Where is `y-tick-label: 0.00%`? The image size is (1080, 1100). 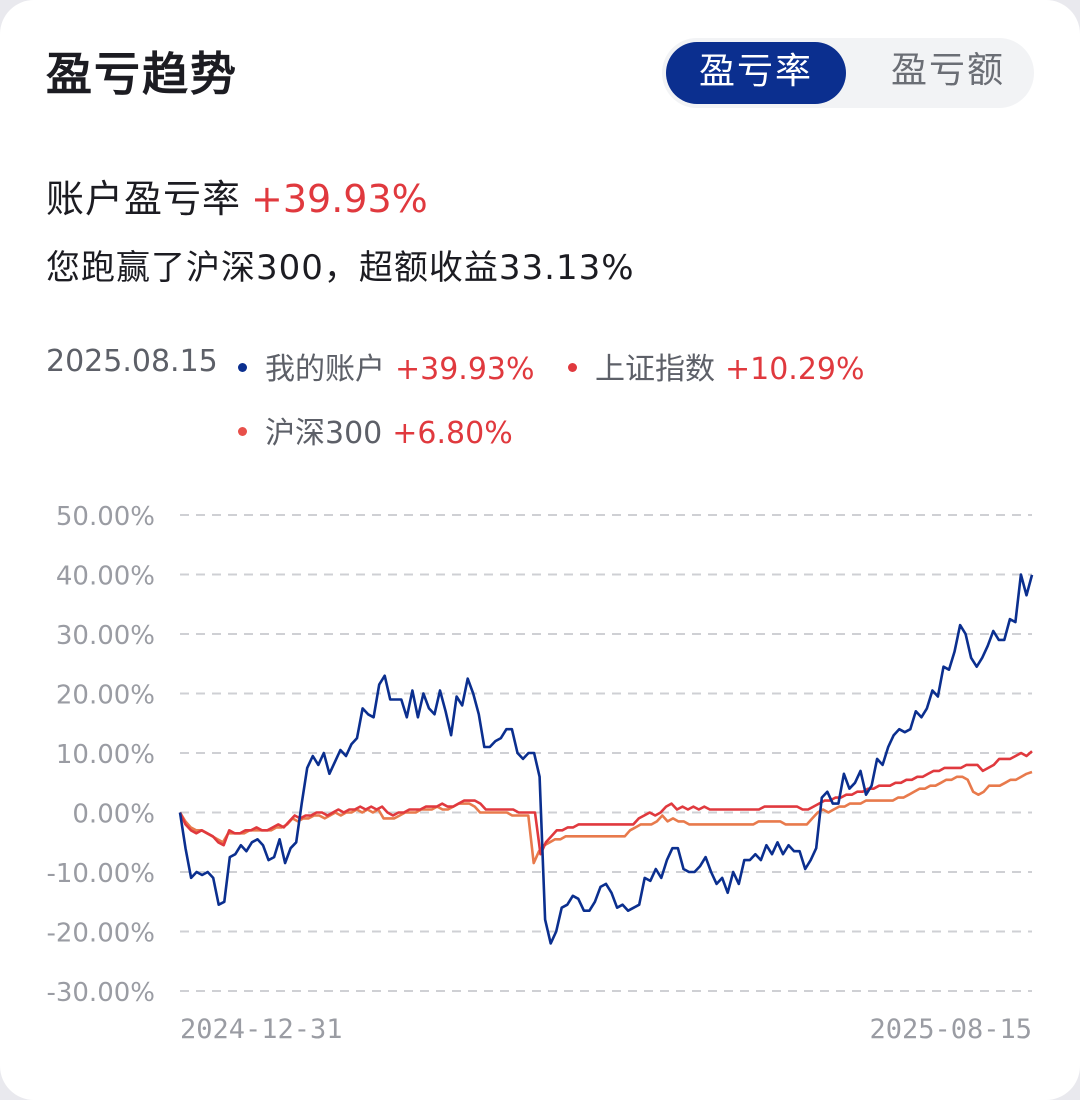 y-tick-label: 0.00% is located at coordinates (113, 815).